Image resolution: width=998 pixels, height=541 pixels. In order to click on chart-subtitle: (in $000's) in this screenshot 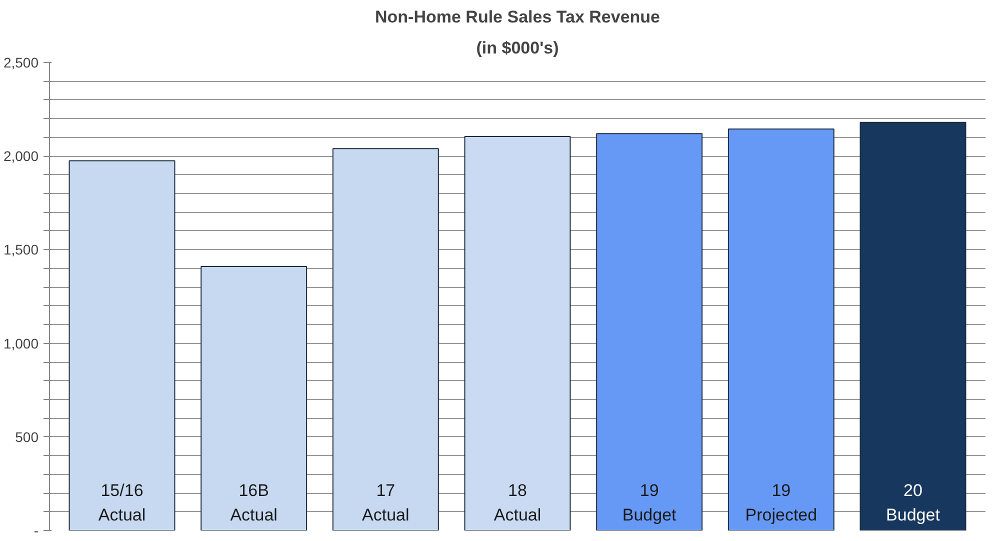, I will do `click(517, 48)`.